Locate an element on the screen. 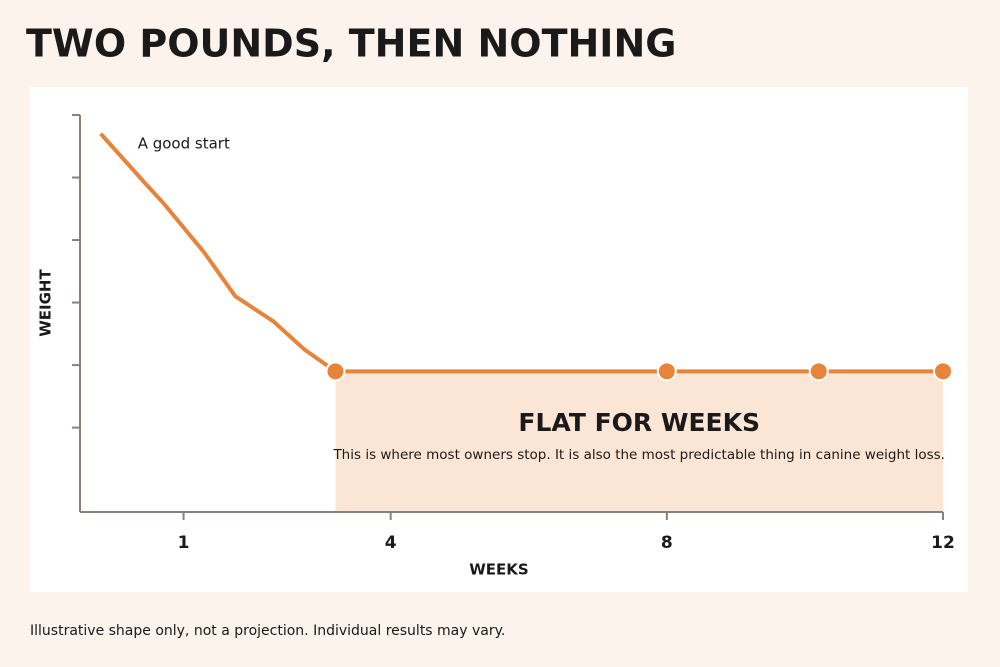  x-axis-label: WEEKS is located at coordinates (498, 570).